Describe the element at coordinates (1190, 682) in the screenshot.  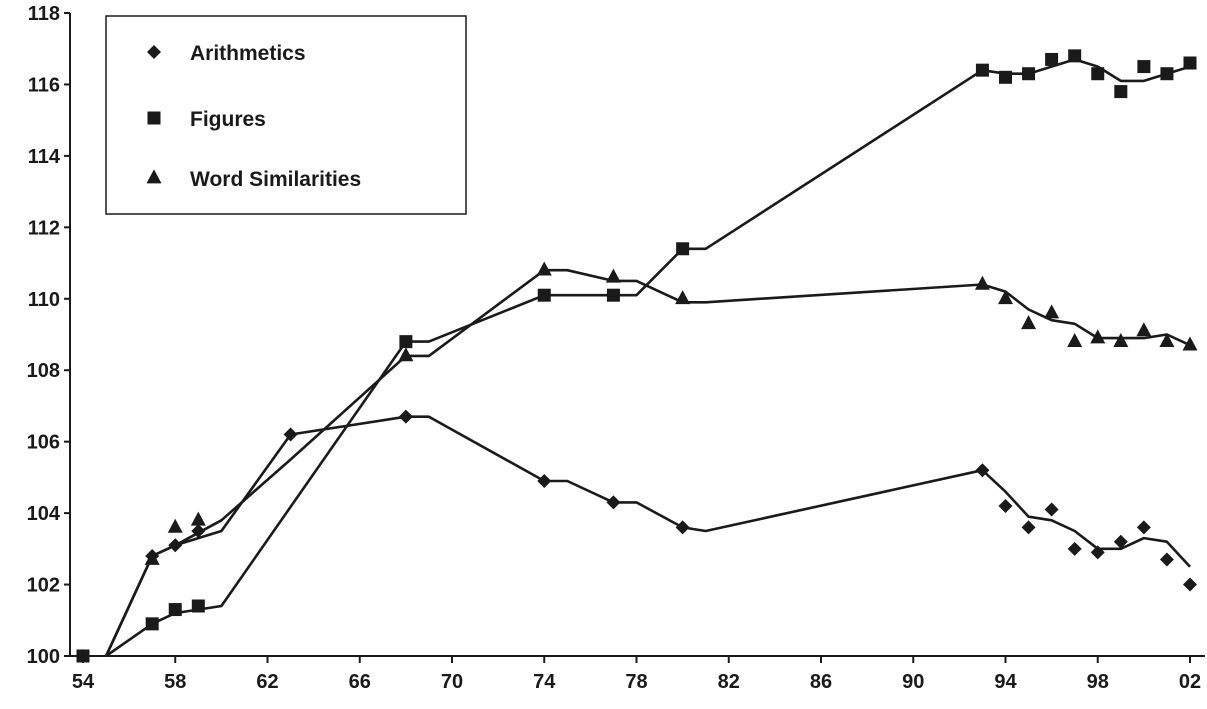
I see `x-tick-label: 02` at that location.